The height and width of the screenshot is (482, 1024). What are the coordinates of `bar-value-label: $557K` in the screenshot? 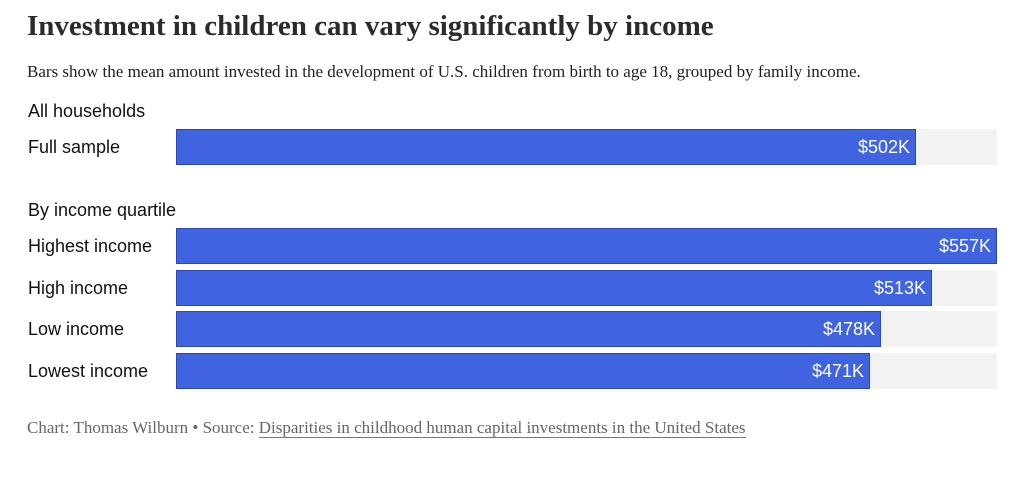 It's located at (964, 246).